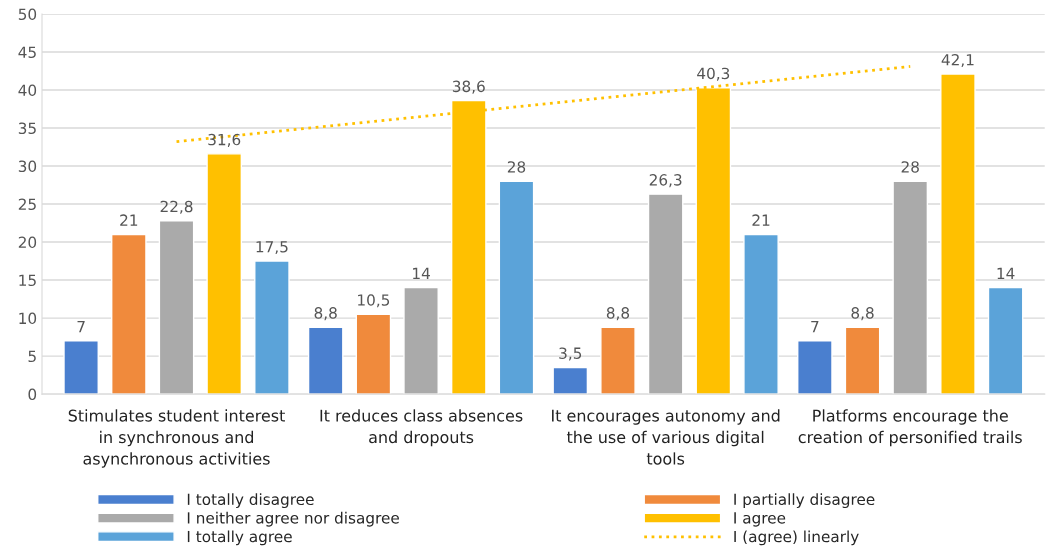 This screenshot has height=559, width=1050. What do you see at coordinates (224, 140) in the screenshot?
I see `data-label: 31,6` at bounding box center [224, 140].